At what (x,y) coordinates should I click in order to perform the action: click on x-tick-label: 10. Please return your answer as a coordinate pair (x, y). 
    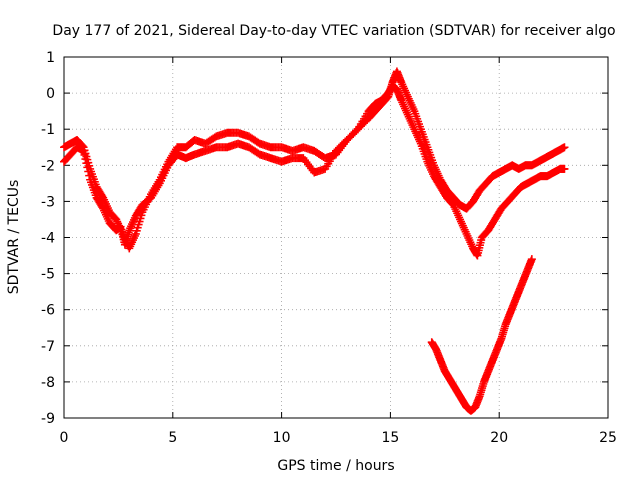
    Looking at the image, I should click on (282, 438).